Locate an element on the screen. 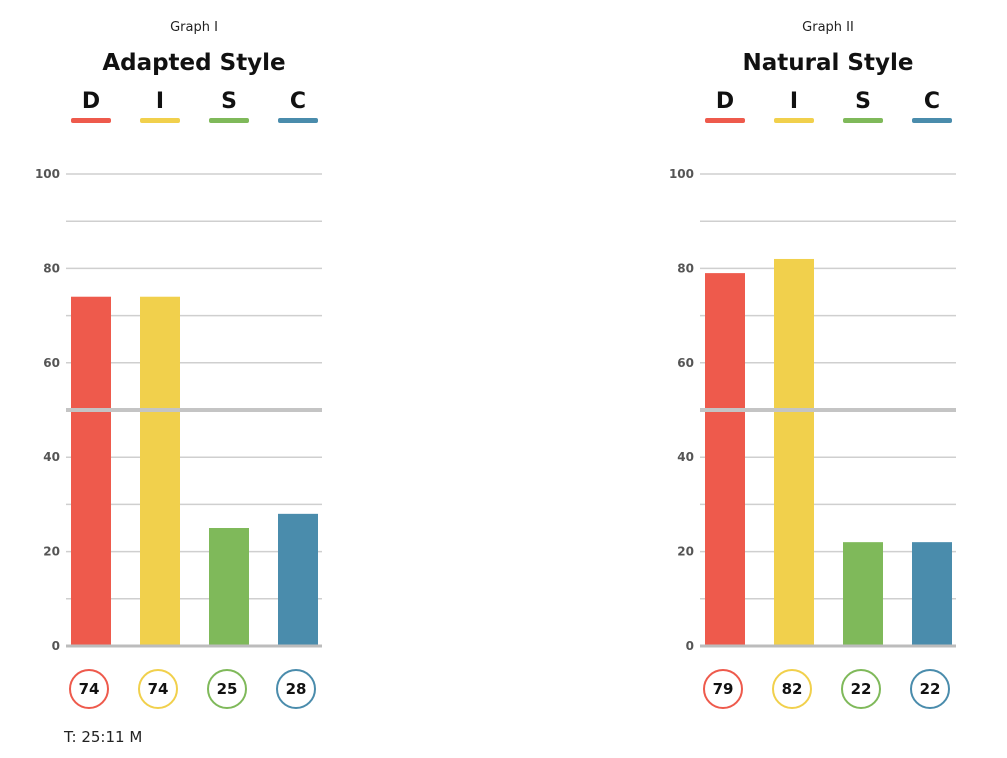 This screenshot has width=1007, height=758. chart-title: Natural Style is located at coordinates (828, 63).